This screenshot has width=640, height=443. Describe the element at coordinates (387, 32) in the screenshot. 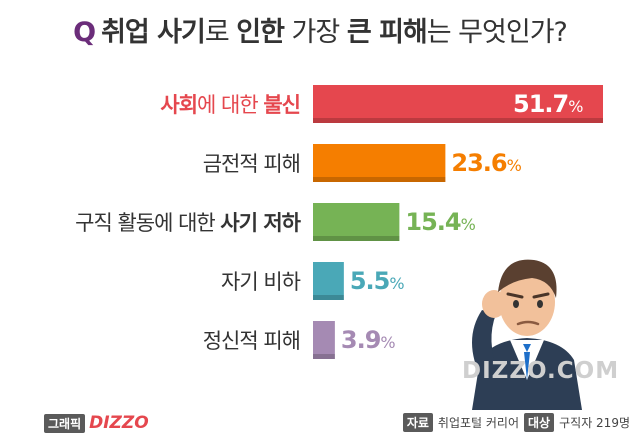

I see `title-part-5: 큰 피해` at that location.